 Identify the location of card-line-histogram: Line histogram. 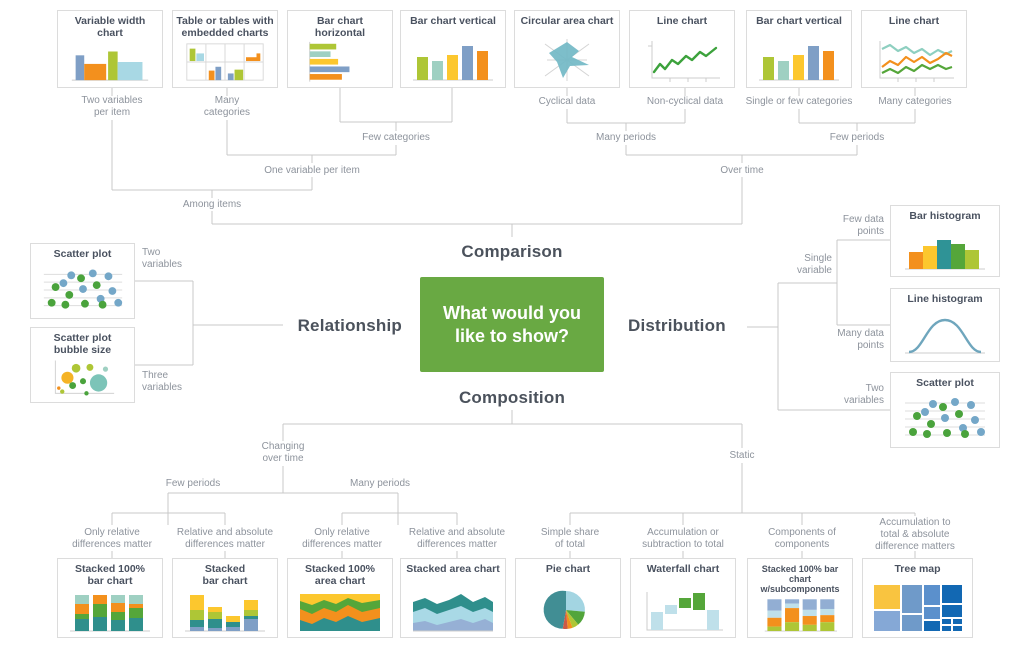
(945, 325).